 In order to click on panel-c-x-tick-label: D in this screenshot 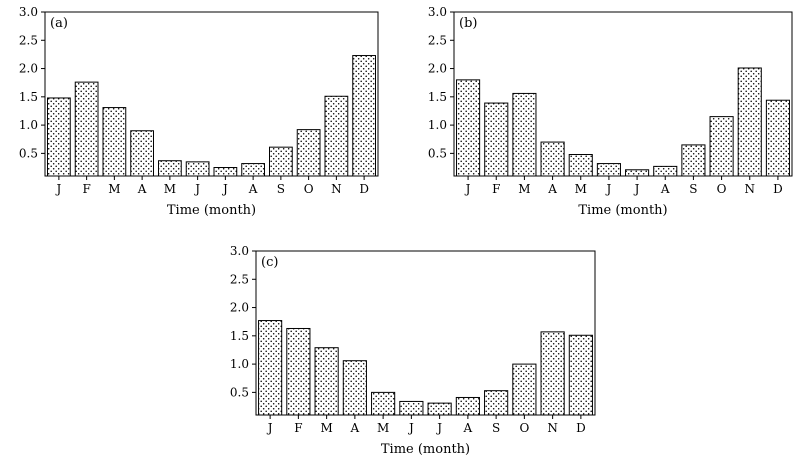, I will do `click(581, 428)`.